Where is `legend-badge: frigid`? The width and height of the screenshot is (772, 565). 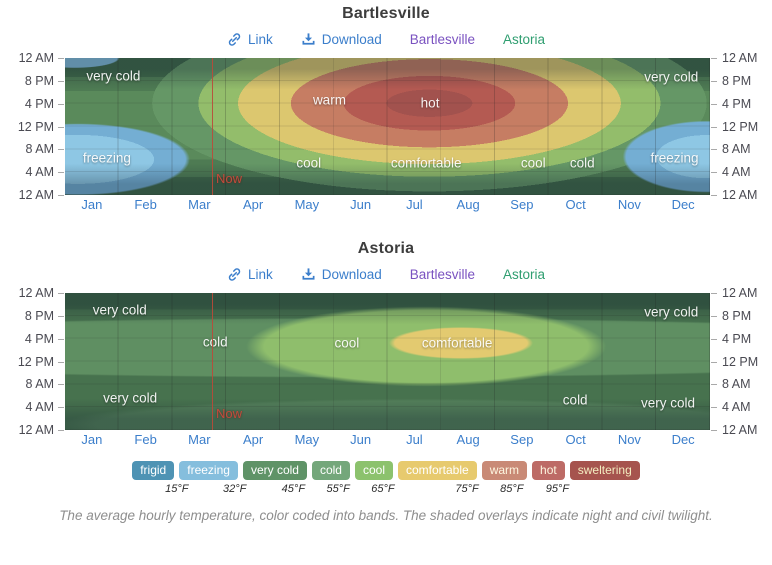
legend-badge: frigid is located at coordinates (153, 470).